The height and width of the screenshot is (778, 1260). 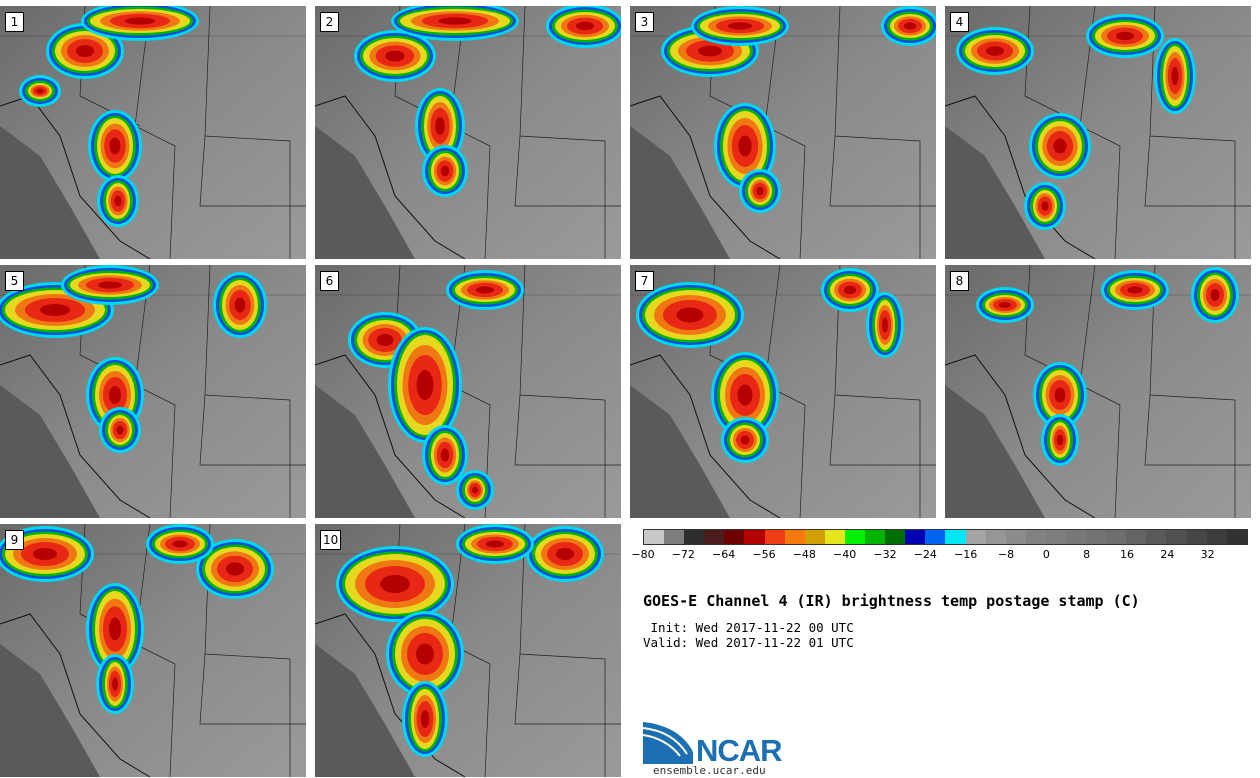 What do you see at coordinates (748, 627) in the screenshot?
I see `init-time: Init: Wed 2017-11-22 00 UTC` at bounding box center [748, 627].